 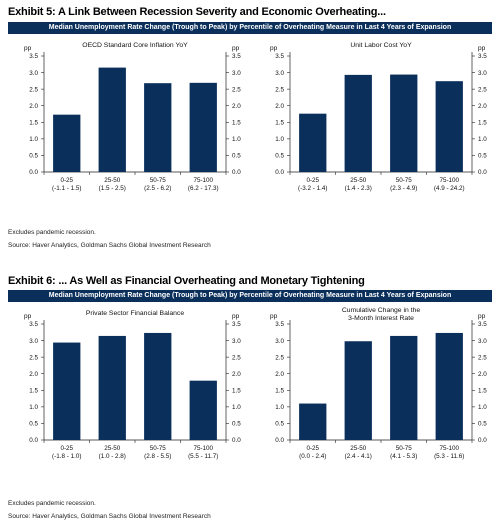 What do you see at coordinates (135, 45) in the screenshot?
I see `chart-title: OECD Standard Core Inflation YoY` at bounding box center [135, 45].